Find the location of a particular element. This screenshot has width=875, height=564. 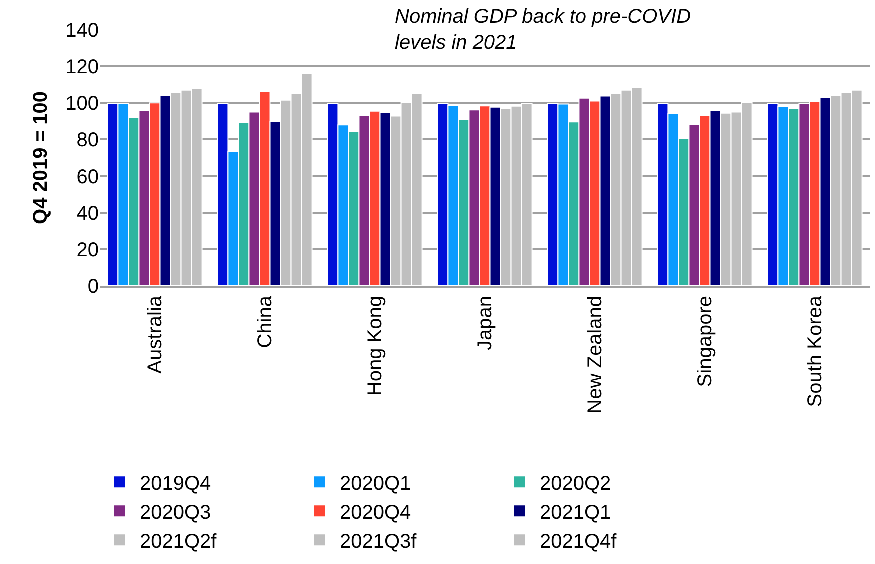

legend-label: 2019Q4 is located at coordinates (176, 483).